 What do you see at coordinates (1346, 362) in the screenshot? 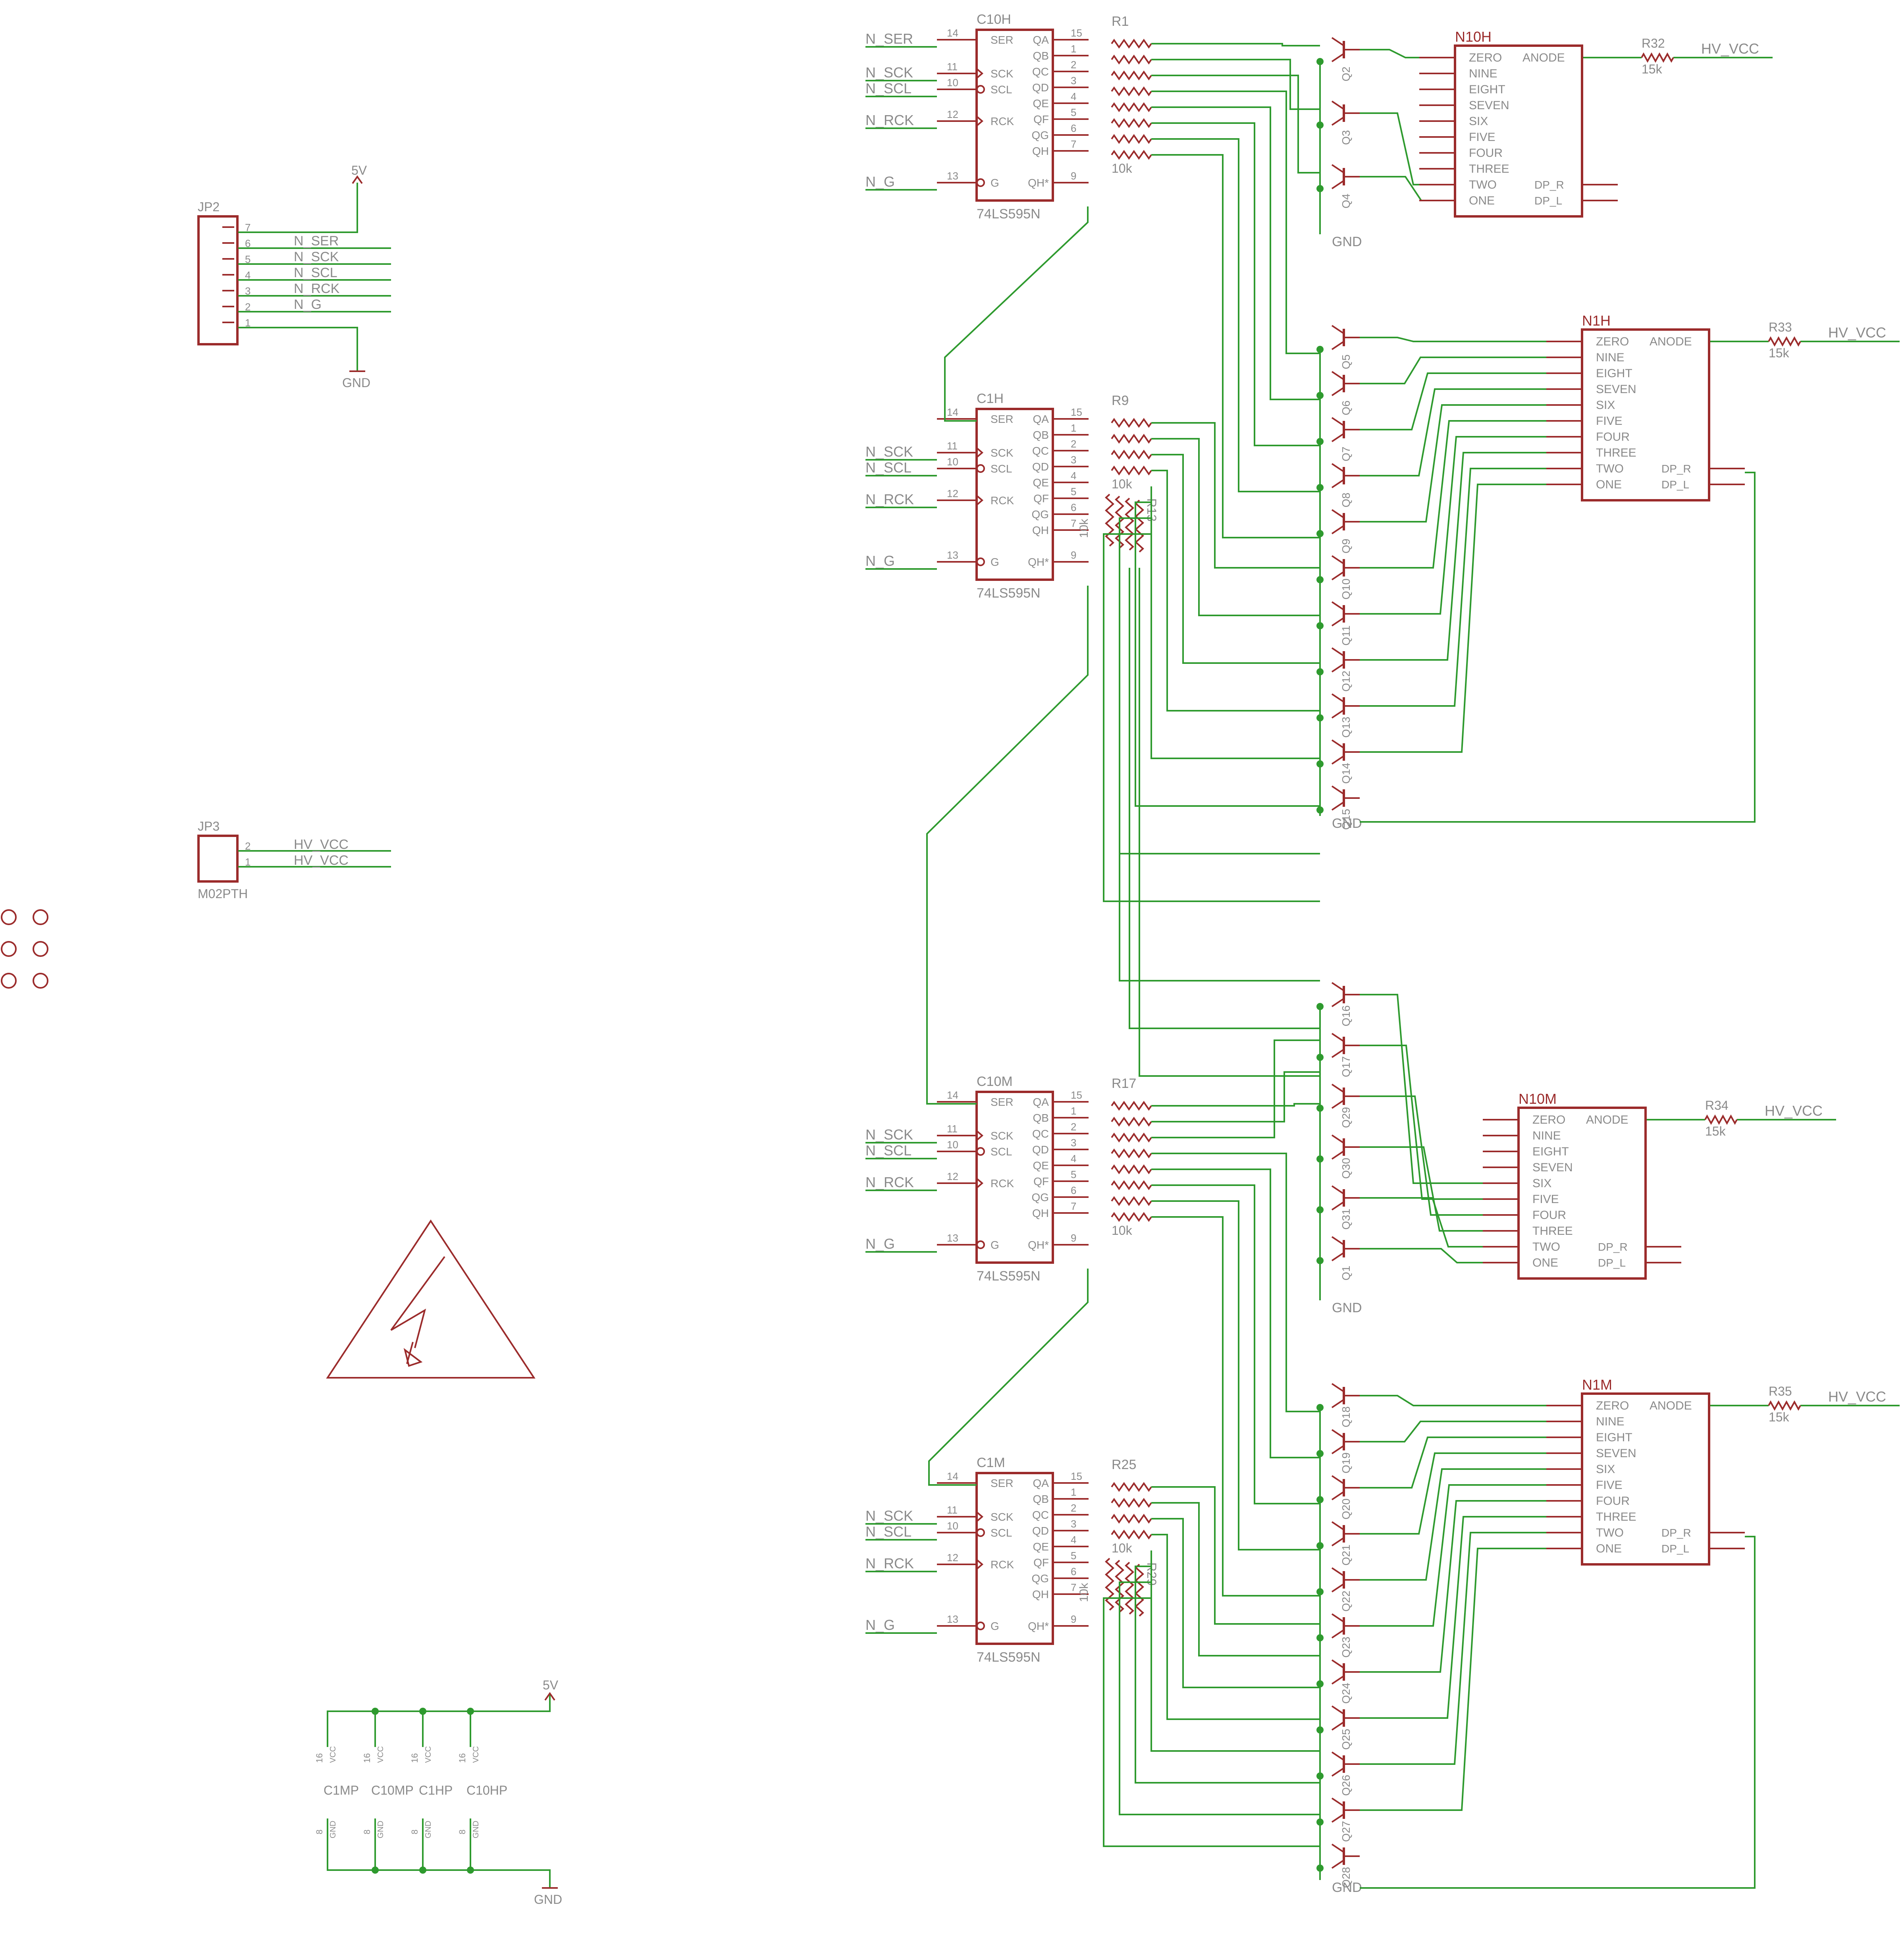
I see `transistor-label: Q5` at bounding box center [1346, 362].